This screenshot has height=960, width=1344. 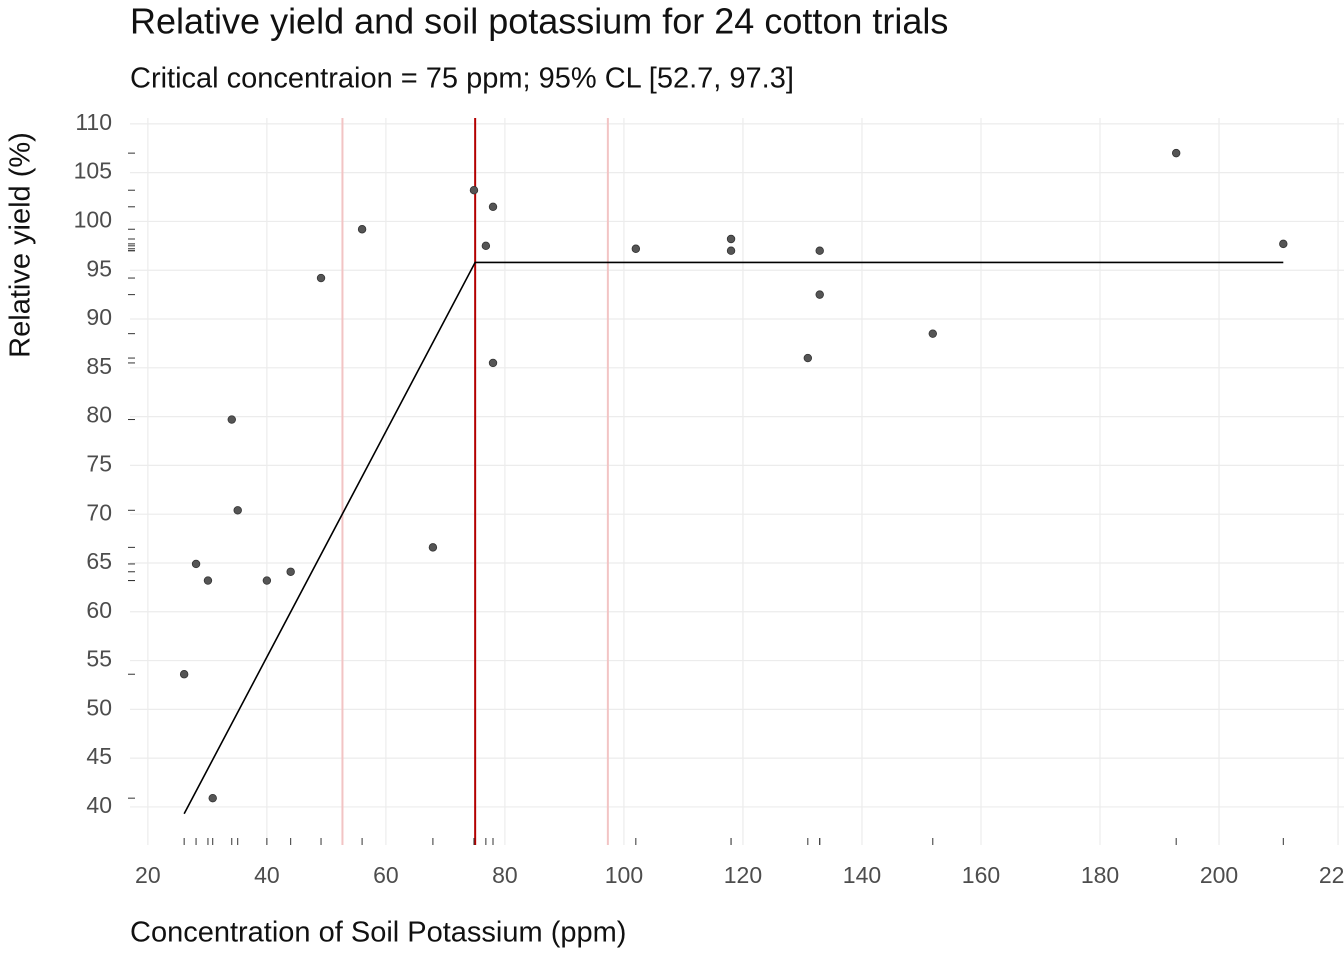 I want to click on y-tick-label: 50, so click(x=99, y=707).